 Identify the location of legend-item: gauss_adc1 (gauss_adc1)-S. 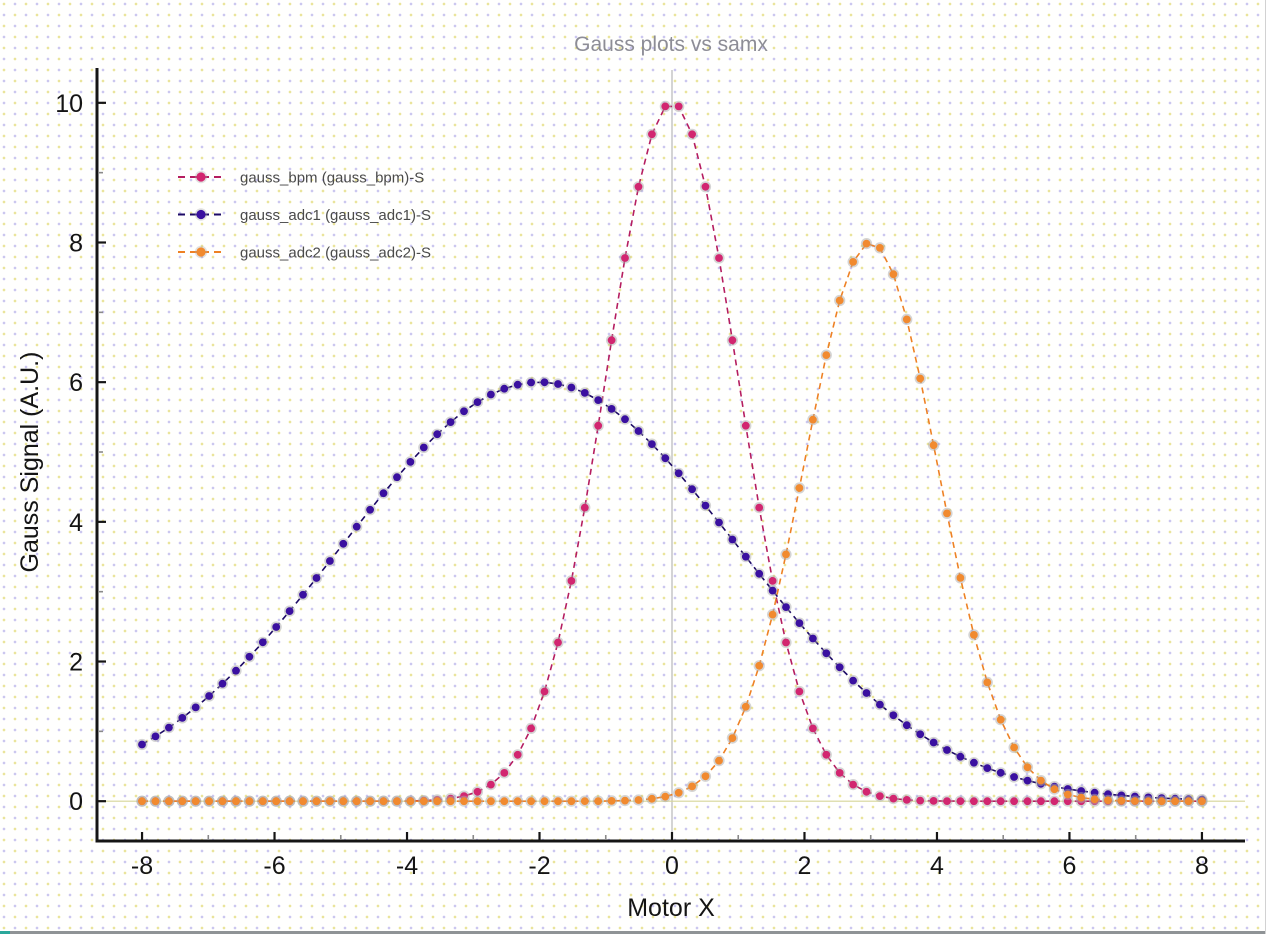
(304, 215).